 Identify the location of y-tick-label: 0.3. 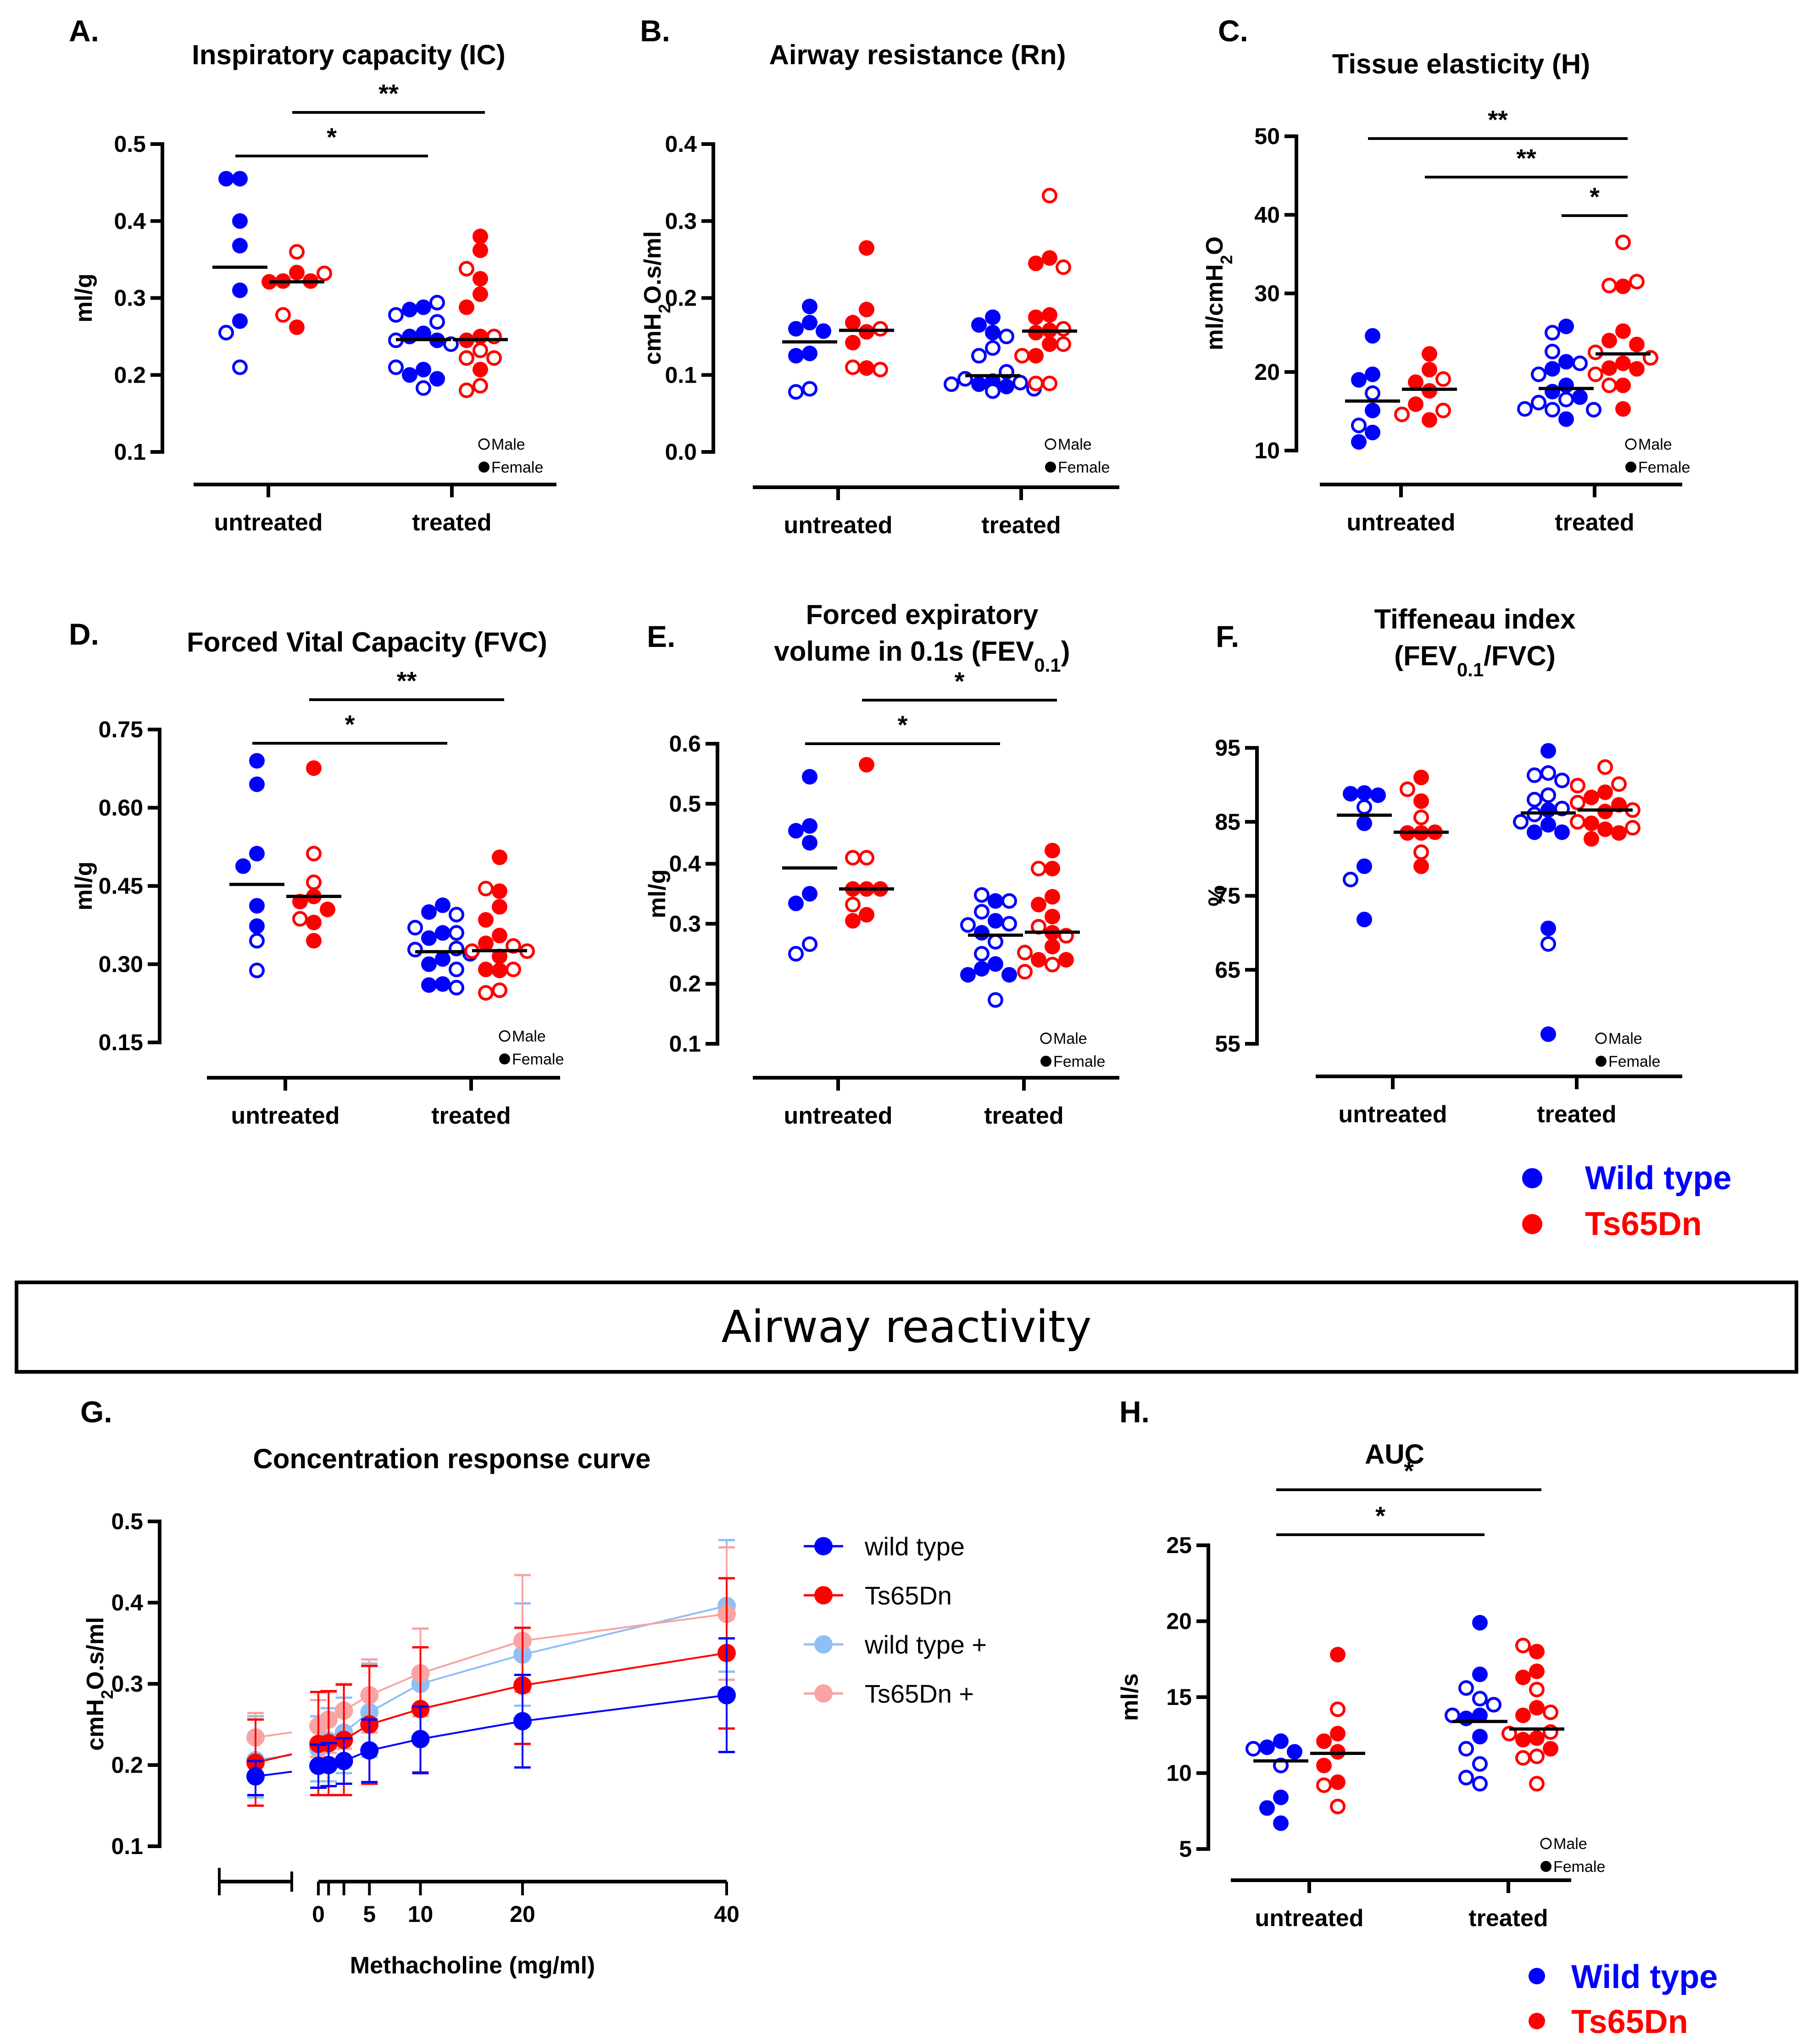
(127, 1684).